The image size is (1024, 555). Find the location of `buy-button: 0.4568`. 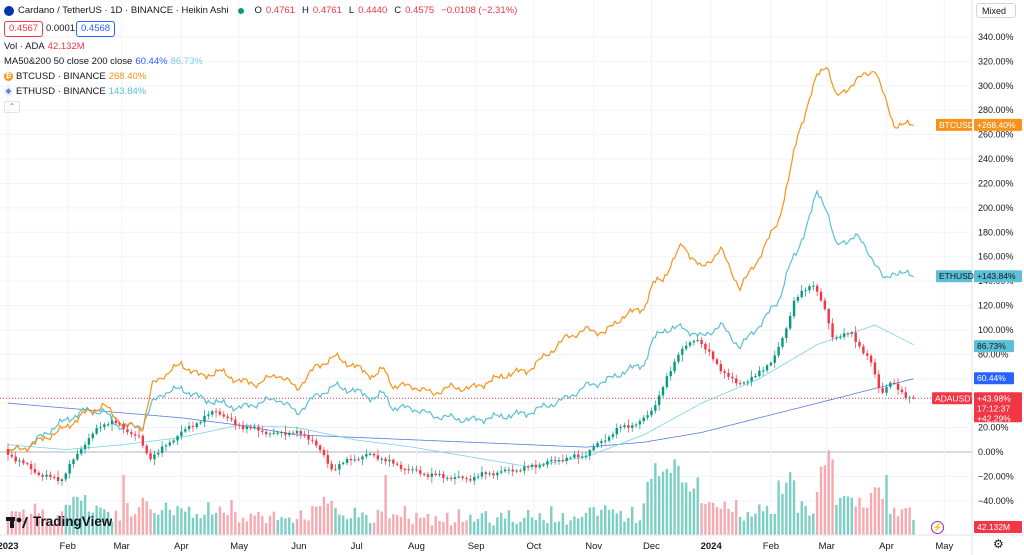

buy-button: 0.4568 is located at coordinates (96, 29).